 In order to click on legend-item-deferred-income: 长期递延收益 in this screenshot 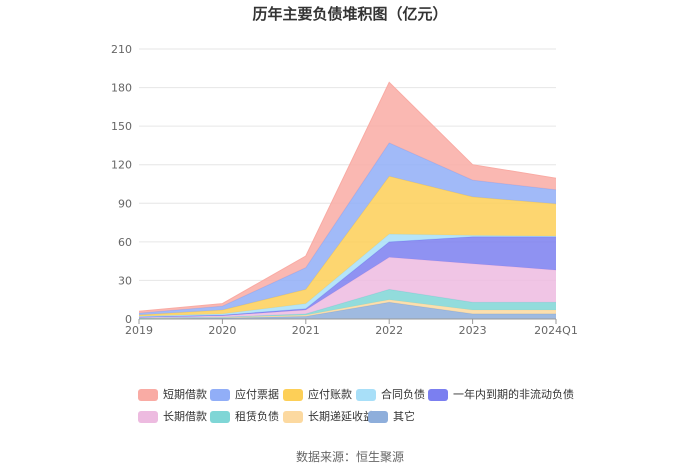, I will do `click(328, 417)`.